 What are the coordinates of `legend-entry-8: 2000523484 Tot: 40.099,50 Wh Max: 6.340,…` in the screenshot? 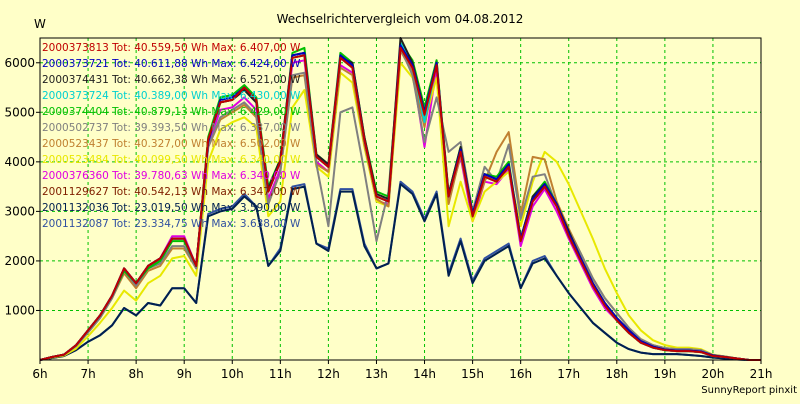 It's located at (171, 160).